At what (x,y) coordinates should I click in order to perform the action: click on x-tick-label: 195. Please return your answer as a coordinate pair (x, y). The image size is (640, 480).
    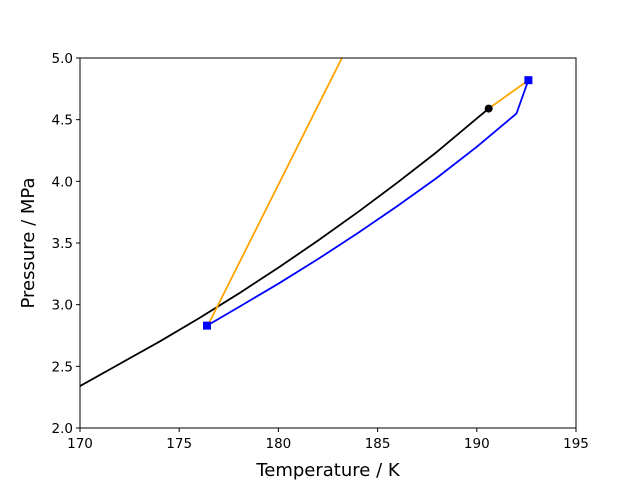
    Looking at the image, I should click on (576, 444).